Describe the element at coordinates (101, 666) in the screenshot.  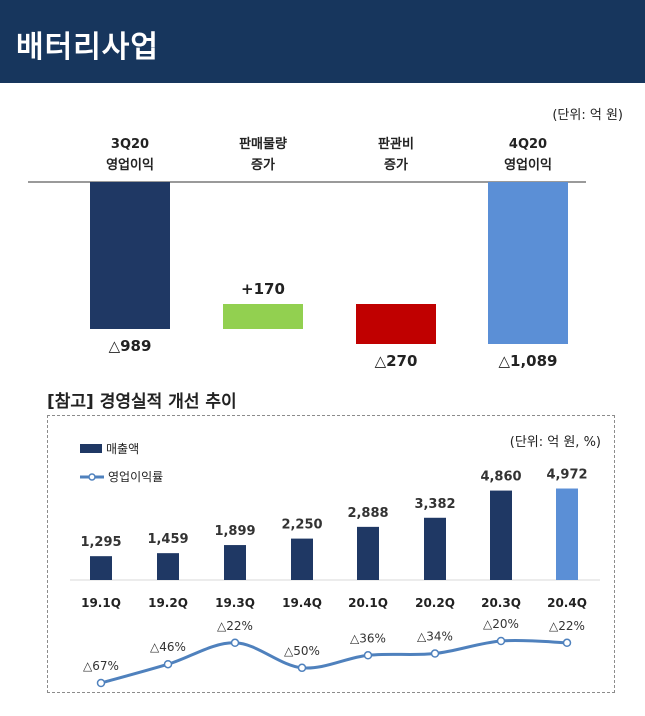
I see `margin-label: △67%` at that location.